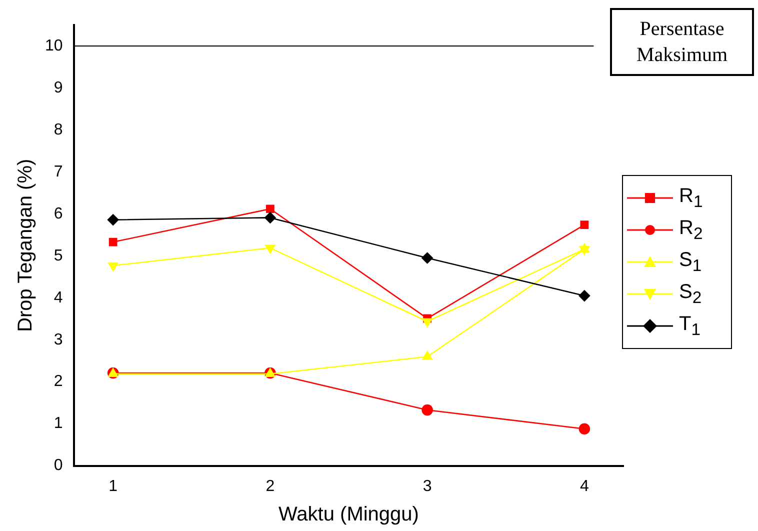  Describe the element at coordinates (691, 230) in the screenshot. I see `legend-label: R$_{2}$` at that location.